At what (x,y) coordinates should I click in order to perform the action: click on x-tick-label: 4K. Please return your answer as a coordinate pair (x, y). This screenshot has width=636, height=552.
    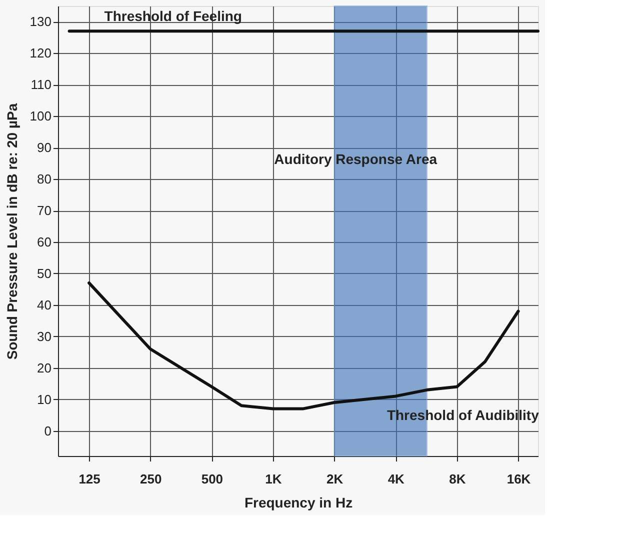
    Looking at the image, I should click on (397, 479).